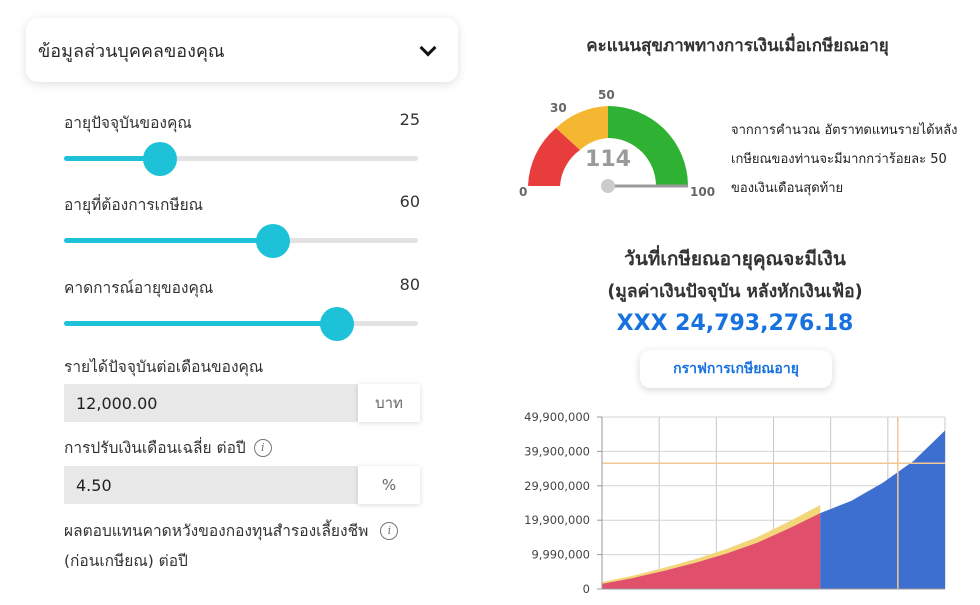  I want to click on retire-age-slider-track, so click(241, 240).